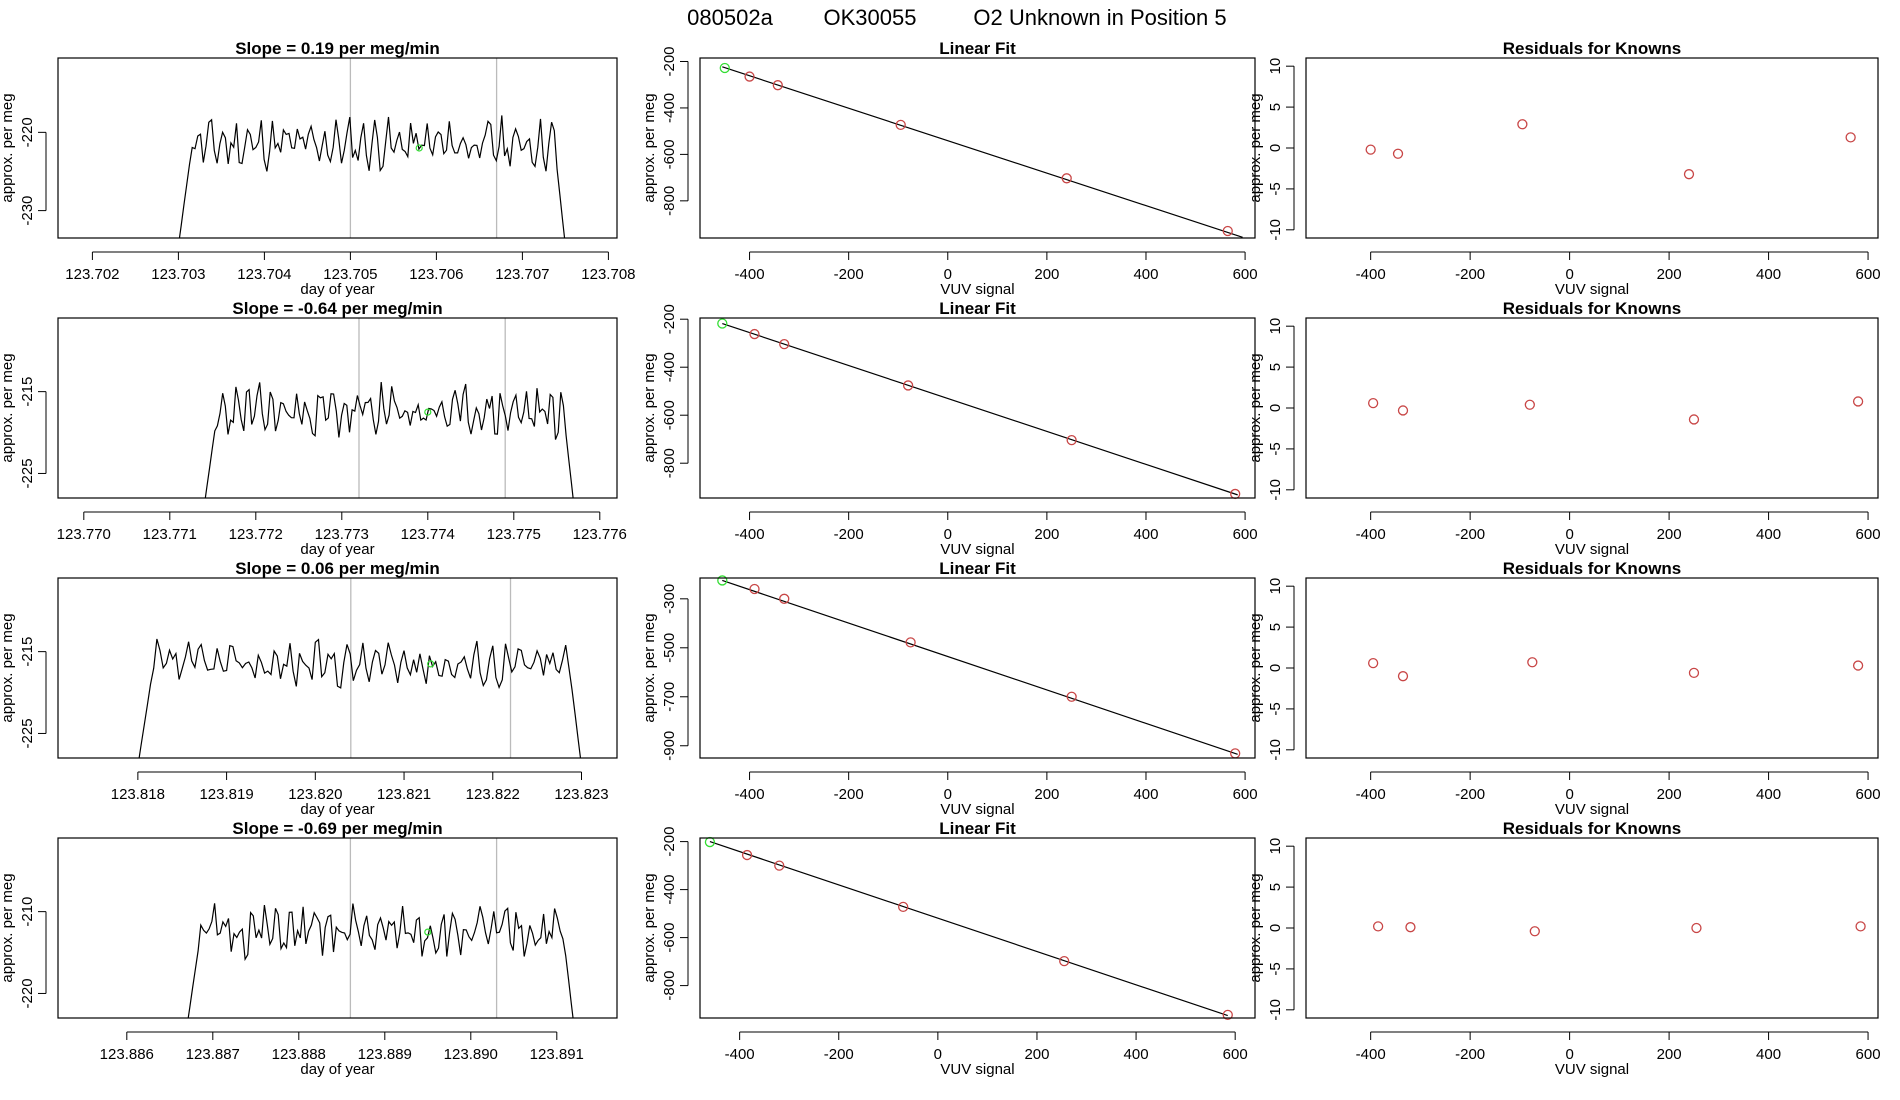  I want to click on x-axis-label: day of year, so click(337, 289).